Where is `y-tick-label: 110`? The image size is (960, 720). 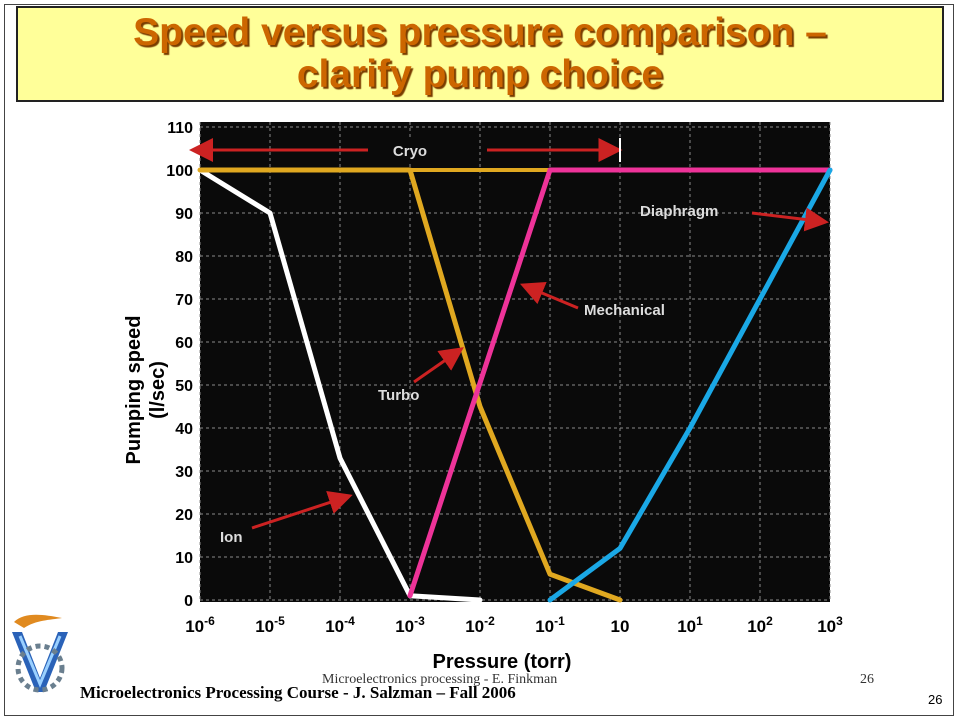
y-tick-label: 110 is located at coordinates (180, 128).